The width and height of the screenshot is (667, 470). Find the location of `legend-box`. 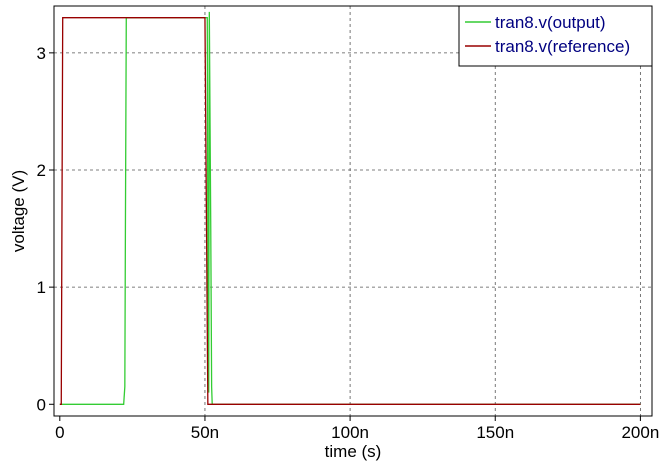

legend-box is located at coordinates (555, 36).